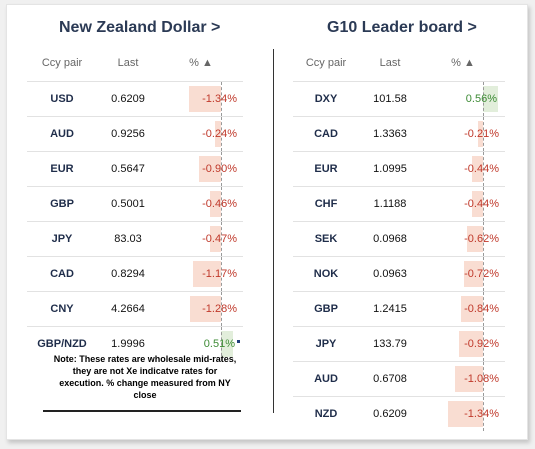  I want to click on ccy-pair-cell: GBP, so click(62, 204).